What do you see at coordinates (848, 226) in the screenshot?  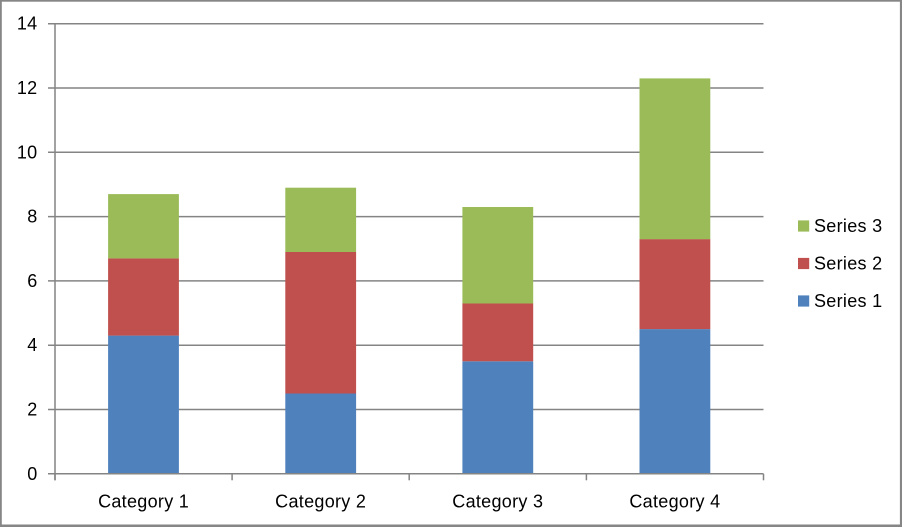 I see `svg-text: Series 3` at bounding box center [848, 226].